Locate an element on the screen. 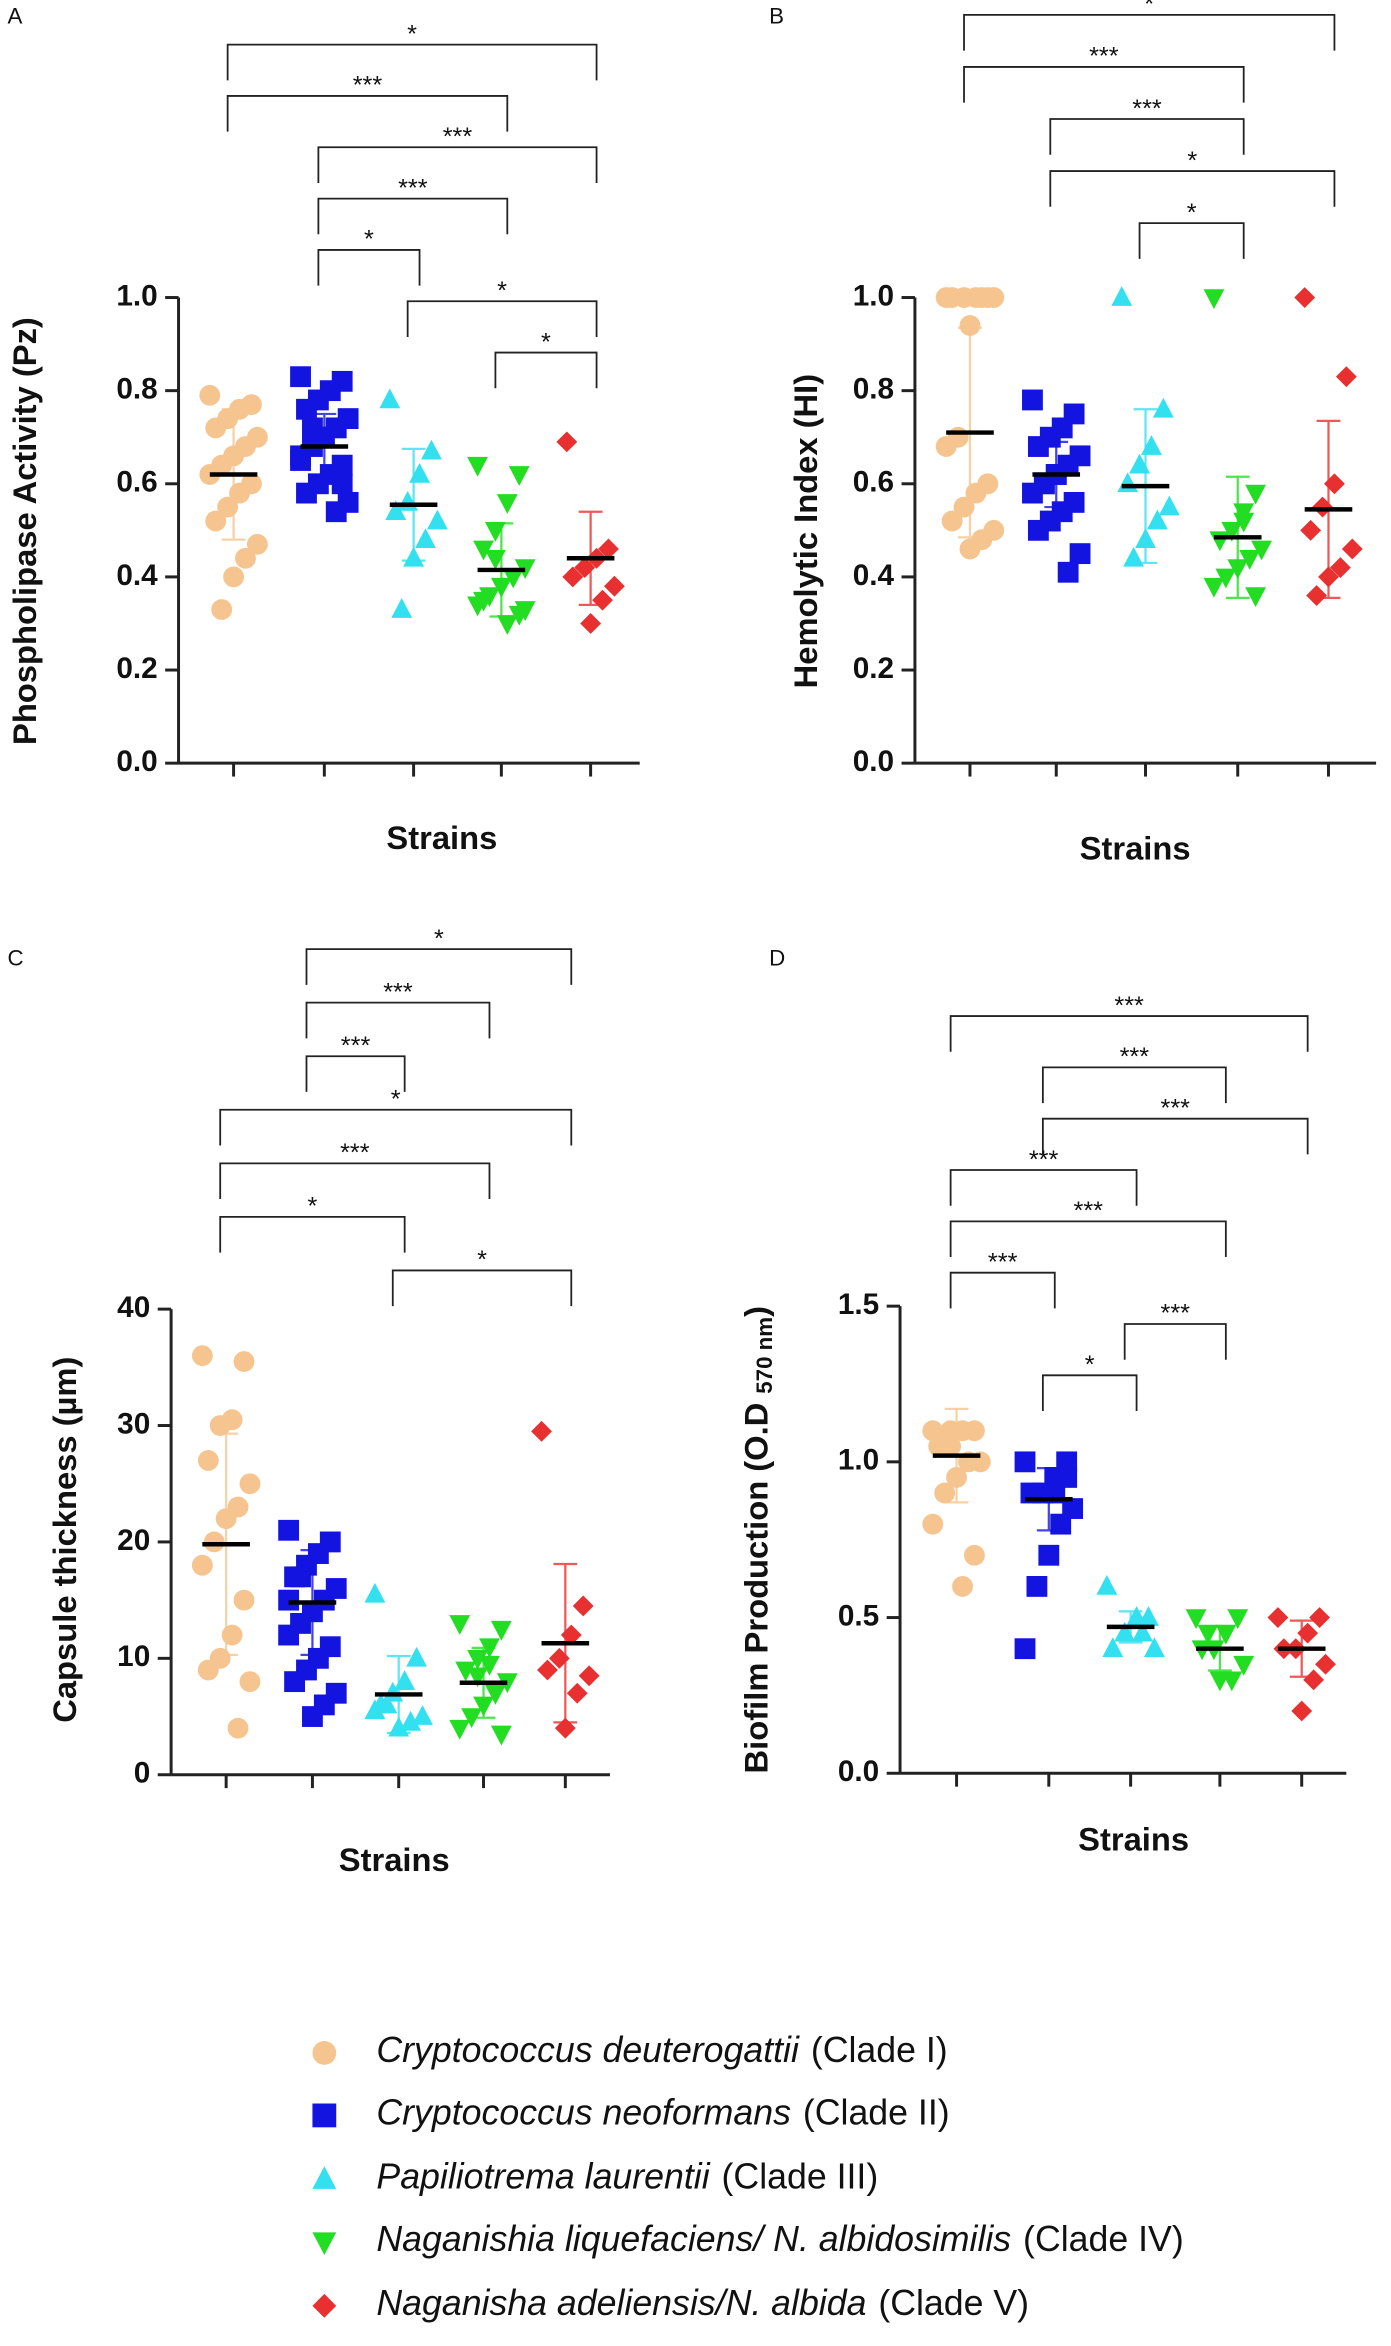  y-tick-label: 40 is located at coordinates (133, 1307).